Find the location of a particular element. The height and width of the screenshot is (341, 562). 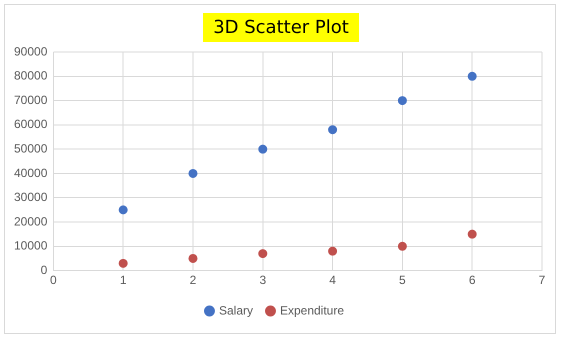

legend-label: Salary is located at coordinates (235, 310).